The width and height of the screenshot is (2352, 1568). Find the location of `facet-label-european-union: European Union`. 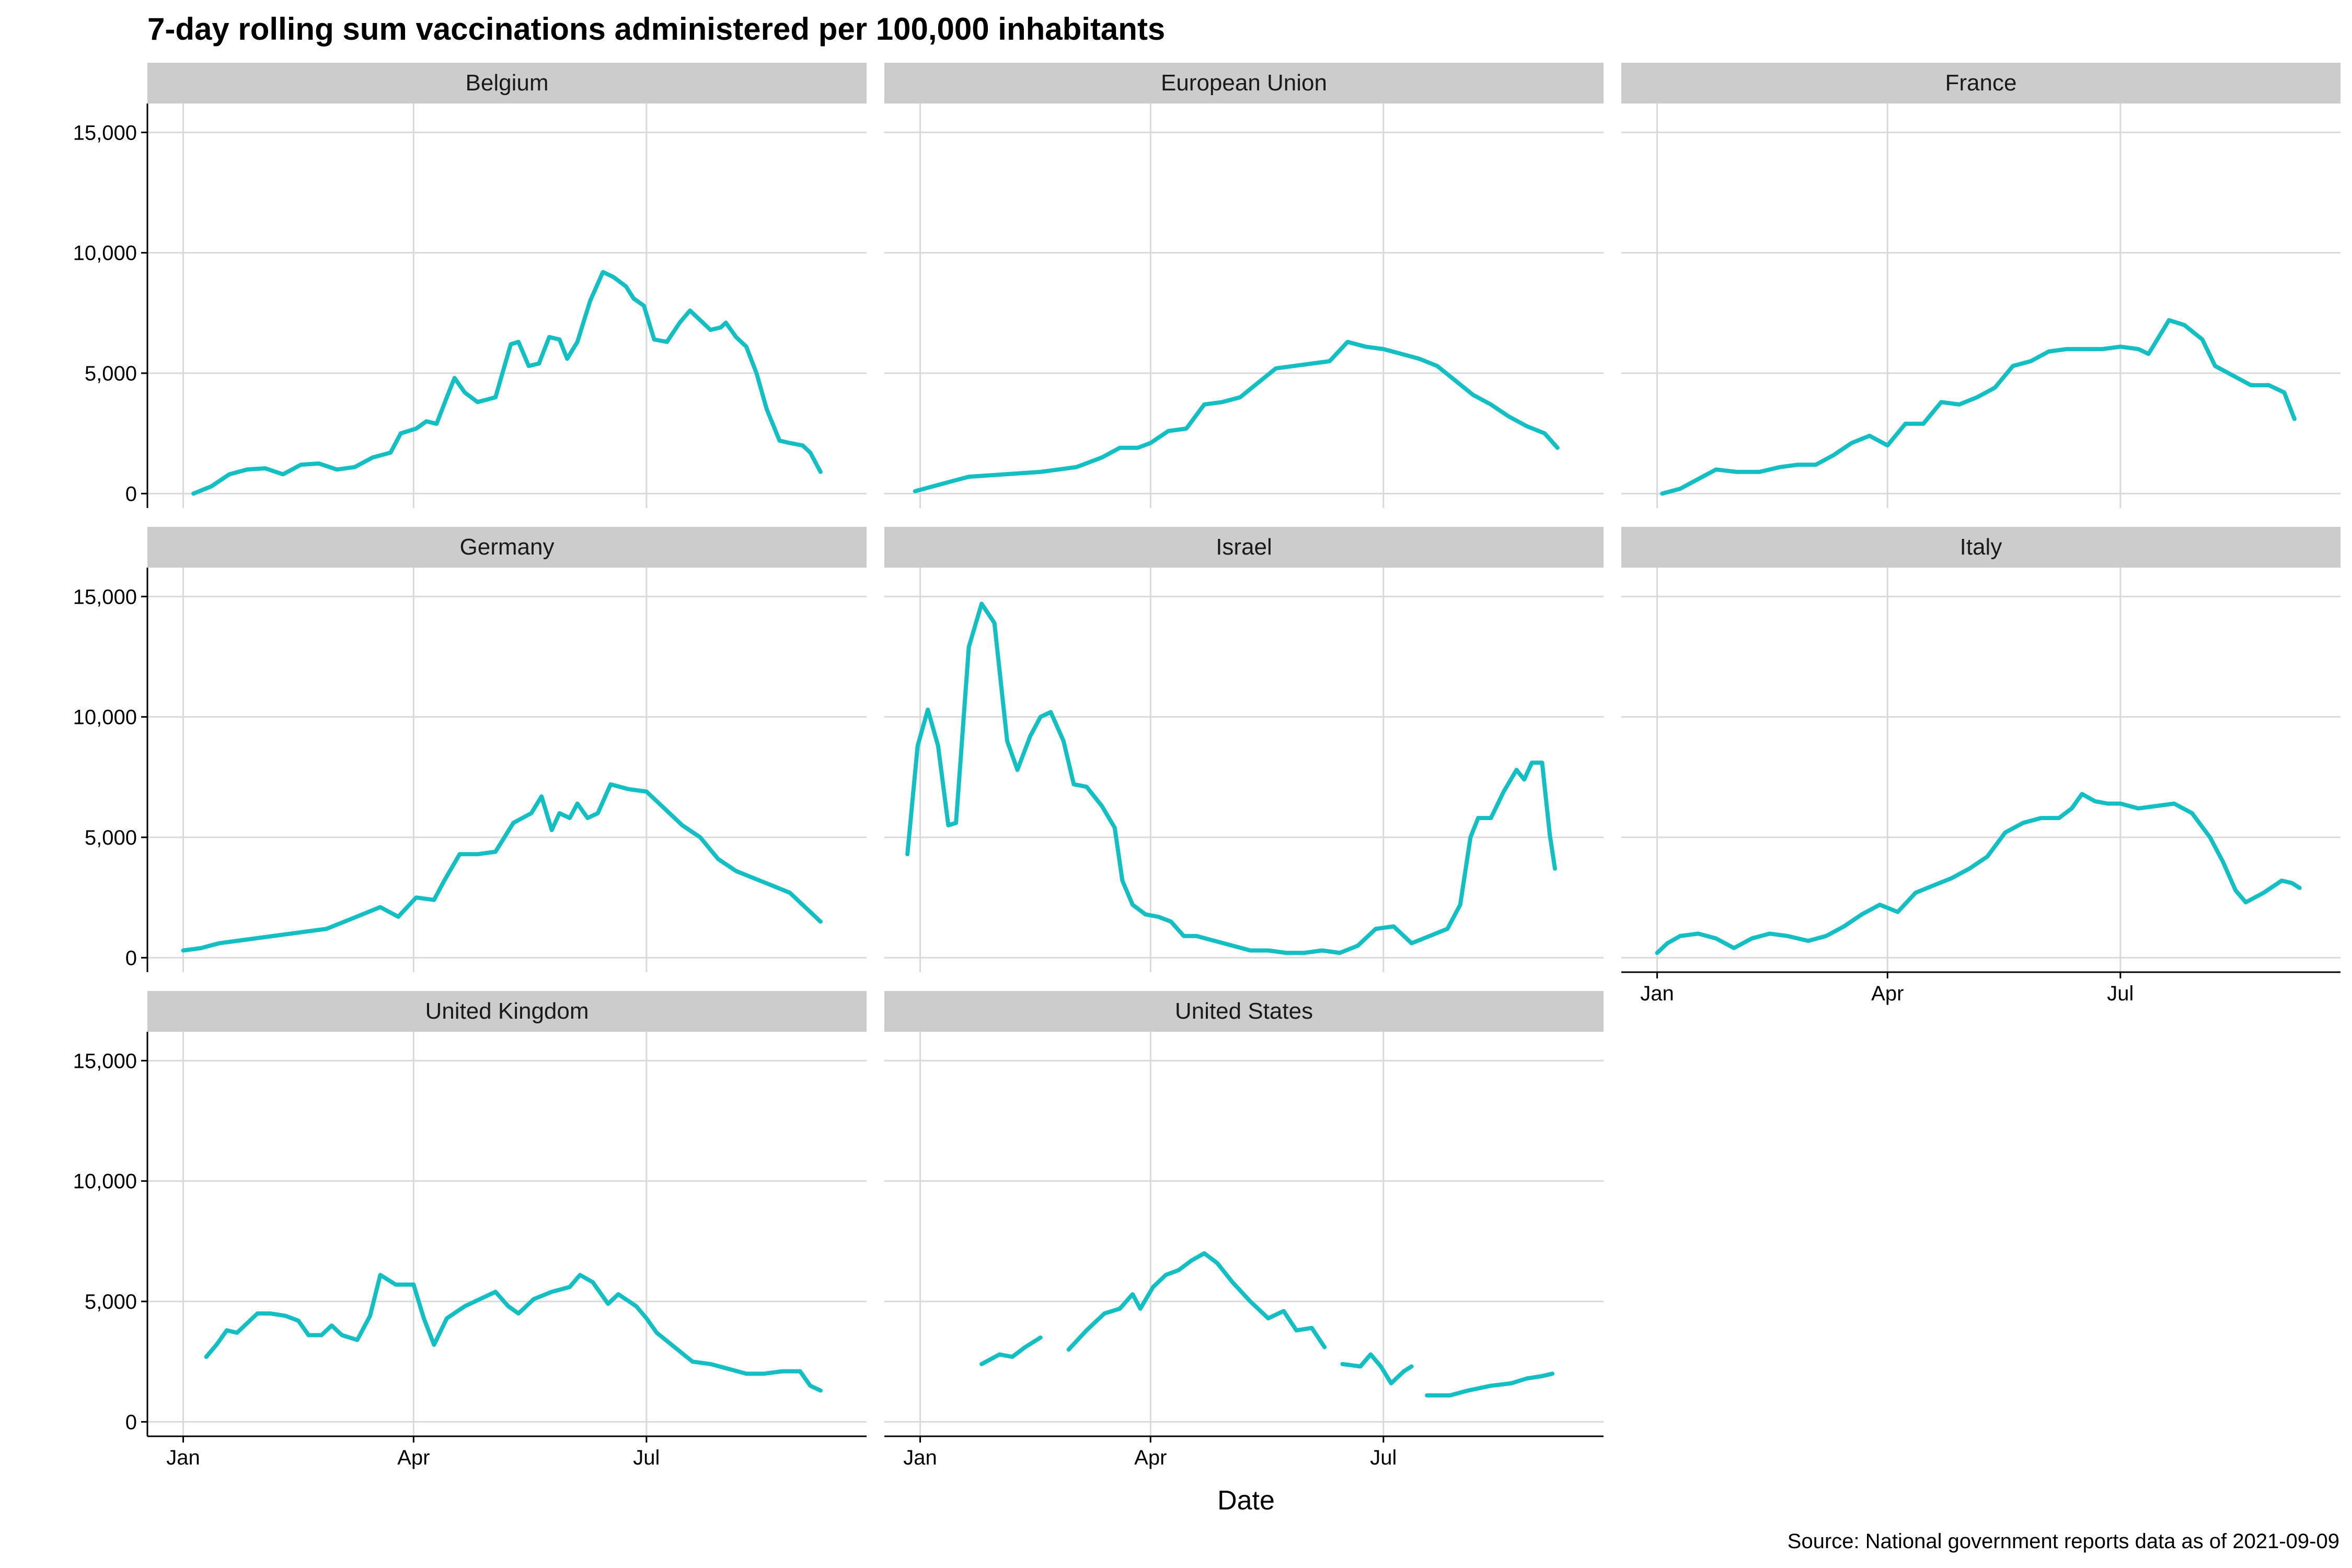

facet-label-european-union: European Union is located at coordinates (1244, 83).